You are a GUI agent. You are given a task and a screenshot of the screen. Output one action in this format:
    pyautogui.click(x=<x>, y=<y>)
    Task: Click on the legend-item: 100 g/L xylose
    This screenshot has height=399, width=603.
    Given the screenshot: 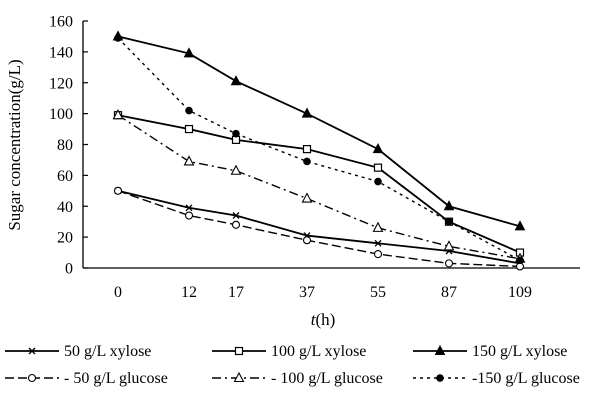 What is the action you would take?
    pyautogui.click(x=289, y=351)
    